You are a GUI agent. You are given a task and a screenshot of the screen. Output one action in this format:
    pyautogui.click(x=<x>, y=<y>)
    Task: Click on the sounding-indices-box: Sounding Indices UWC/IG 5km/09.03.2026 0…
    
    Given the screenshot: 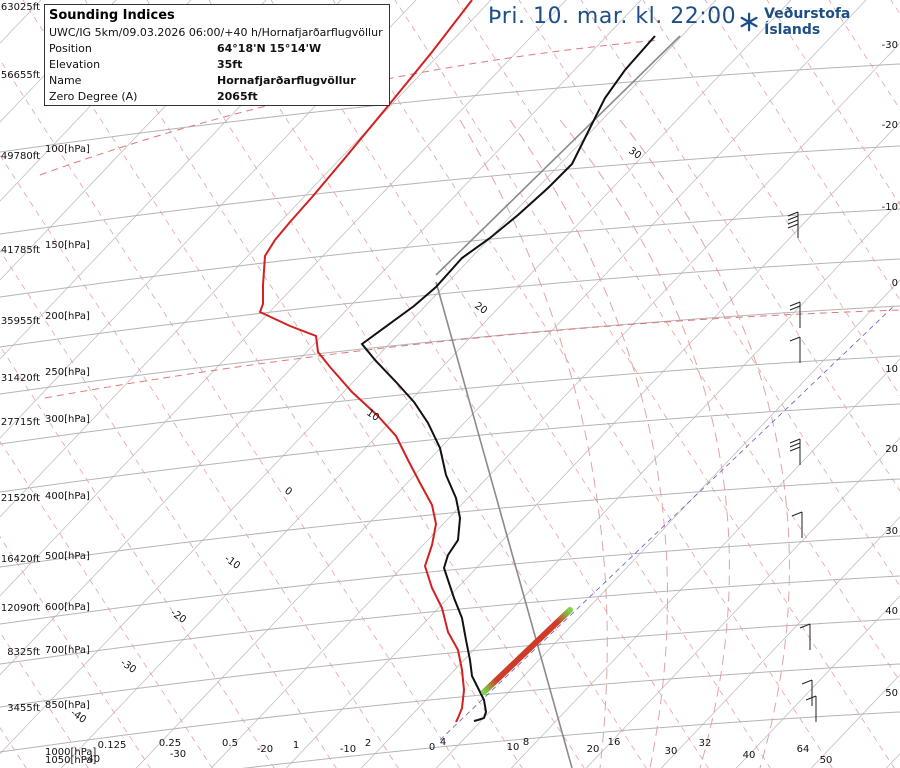 What is the action you would take?
    pyautogui.click(x=217, y=55)
    